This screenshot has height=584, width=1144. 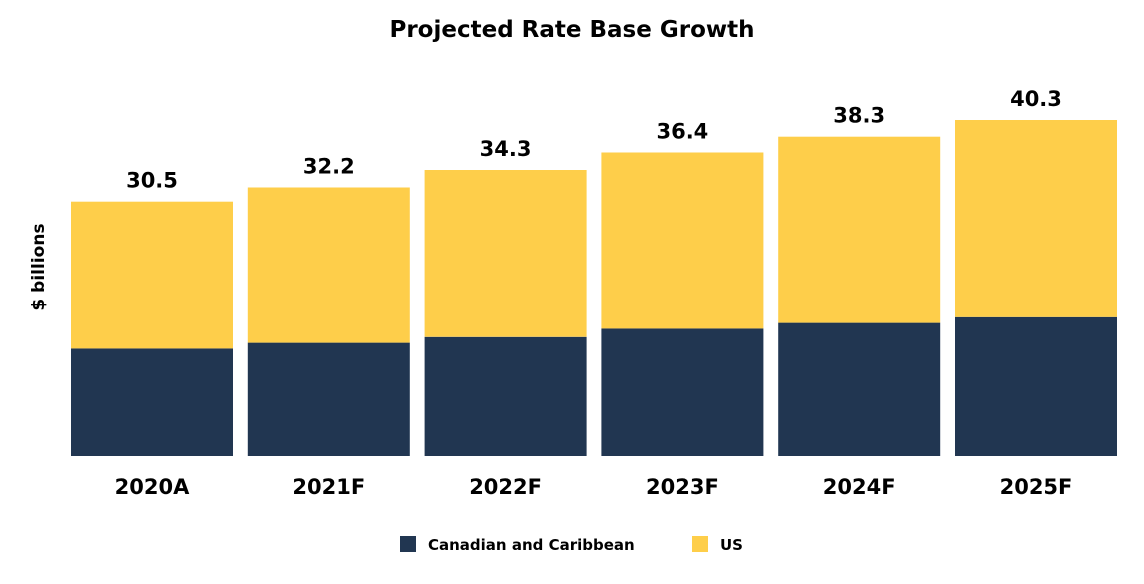 What do you see at coordinates (682, 132) in the screenshot?
I see `total-label-2023f: 36.4` at bounding box center [682, 132].